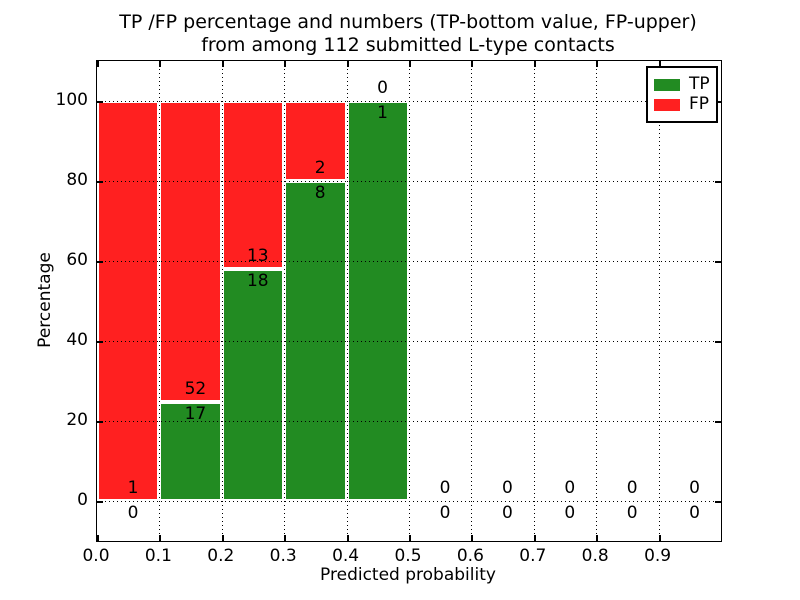 The height and width of the screenshot is (600, 800). Describe the element at coordinates (408, 575) in the screenshot. I see `x-axis-label: Predicted probability` at that location.